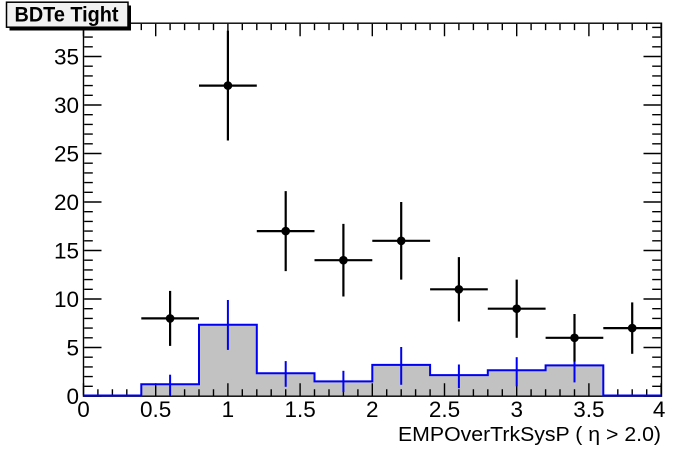 This screenshot has width=696, height=472. Describe the element at coordinates (66, 154) in the screenshot. I see `svg-text: 25` at that location.